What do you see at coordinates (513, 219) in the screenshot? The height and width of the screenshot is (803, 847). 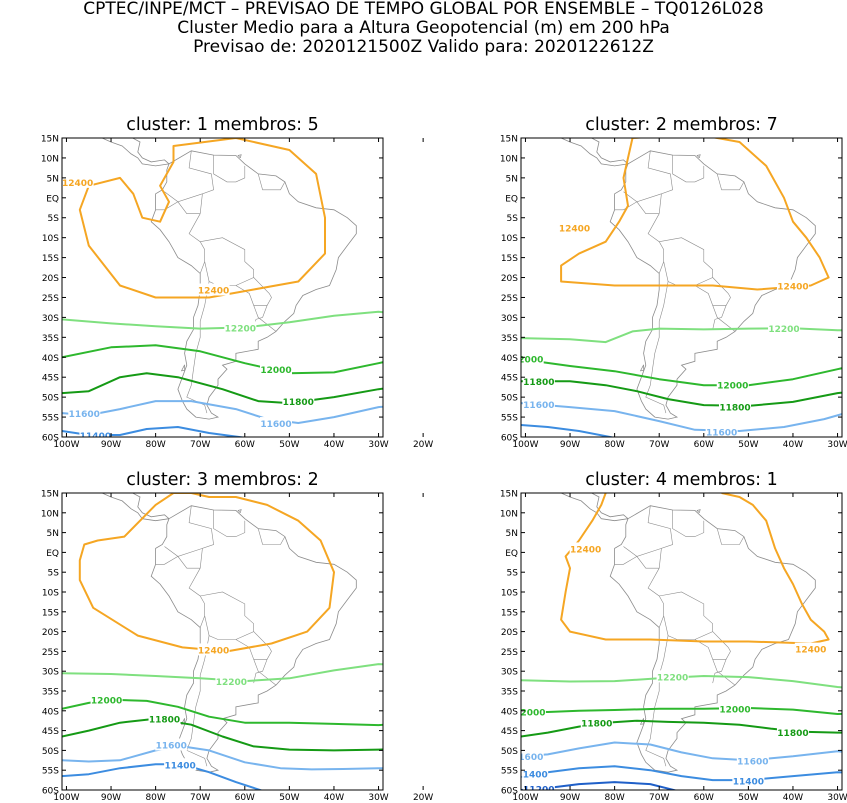 I see `y-tick-label: 5S` at bounding box center [513, 219].